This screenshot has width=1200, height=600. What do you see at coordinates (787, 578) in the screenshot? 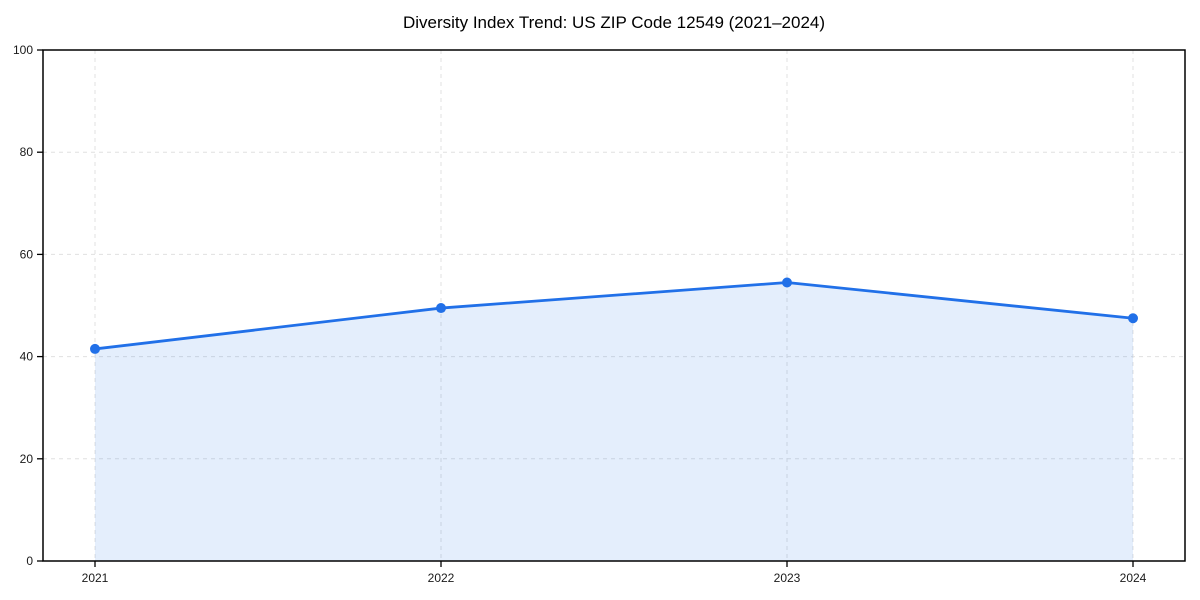
I see `x-tick-label: 2023` at bounding box center [787, 578].